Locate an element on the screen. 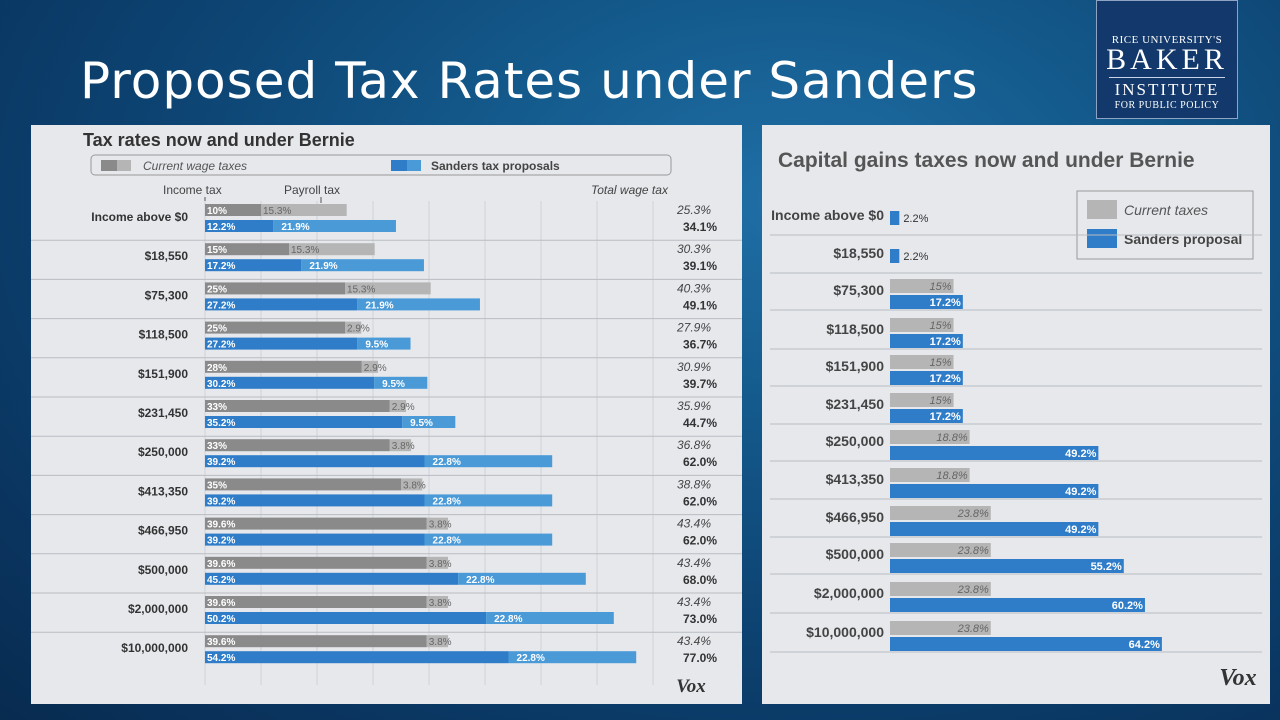 The width and height of the screenshot is (1280, 720). legend-label-proposal: Sanders tax proposals is located at coordinates (495, 166).